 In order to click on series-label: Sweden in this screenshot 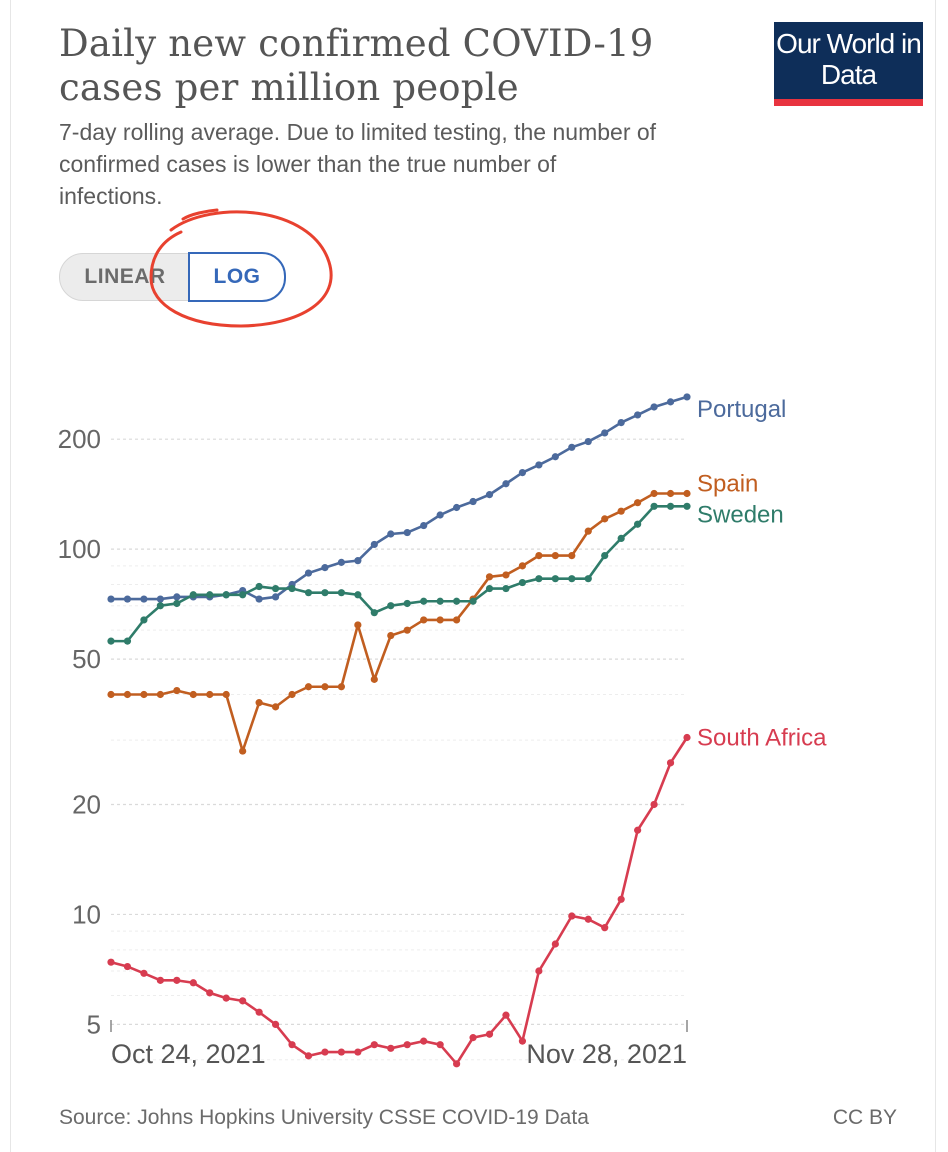, I will do `click(740, 514)`.